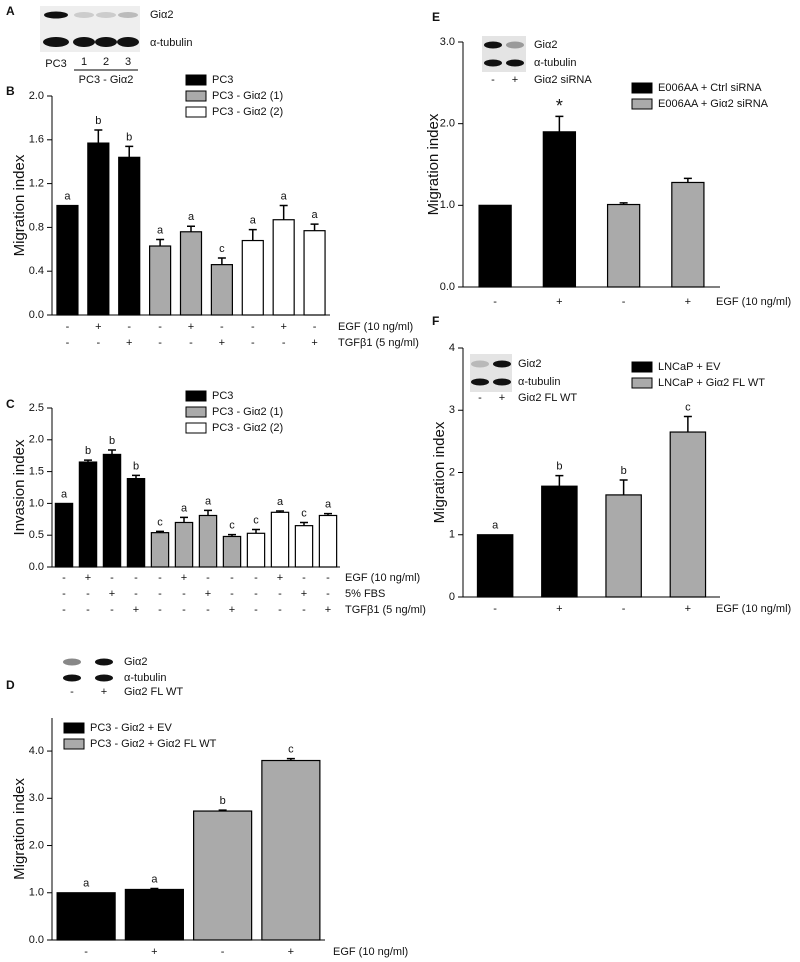  Describe the element at coordinates (247, 428) in the screenshot. I see `legend-label: PC3 - Giα2 (2)` at that location.